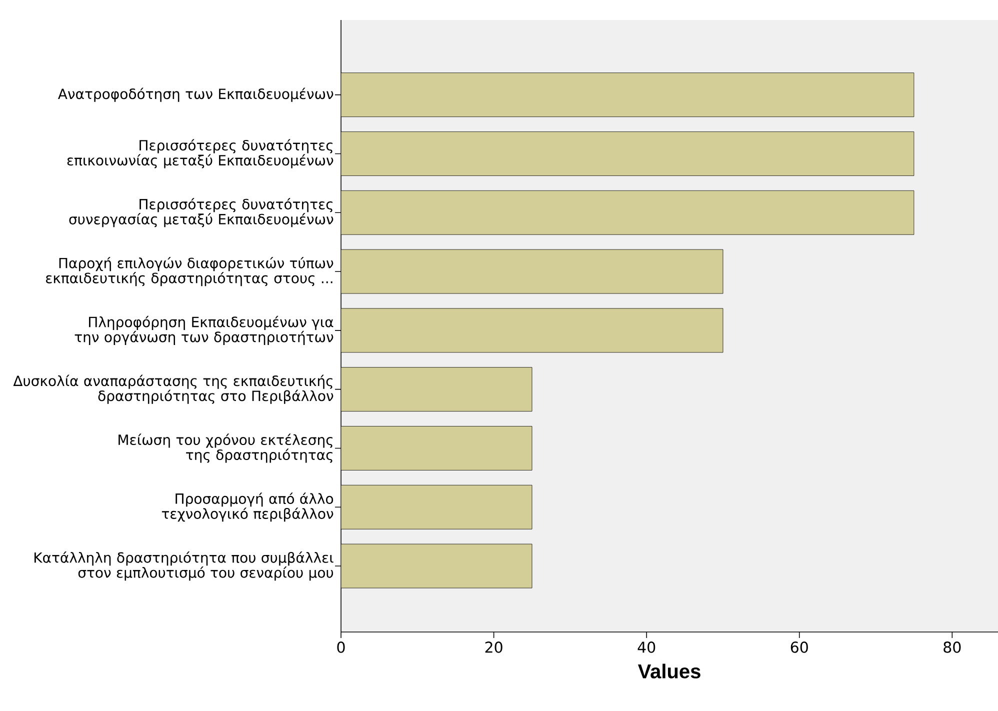 The width and height of the screenshot is (998, 711). Describe the element at coordinates (493, 647) in the screenshot. I see `x-tick-label: 20` at that location.